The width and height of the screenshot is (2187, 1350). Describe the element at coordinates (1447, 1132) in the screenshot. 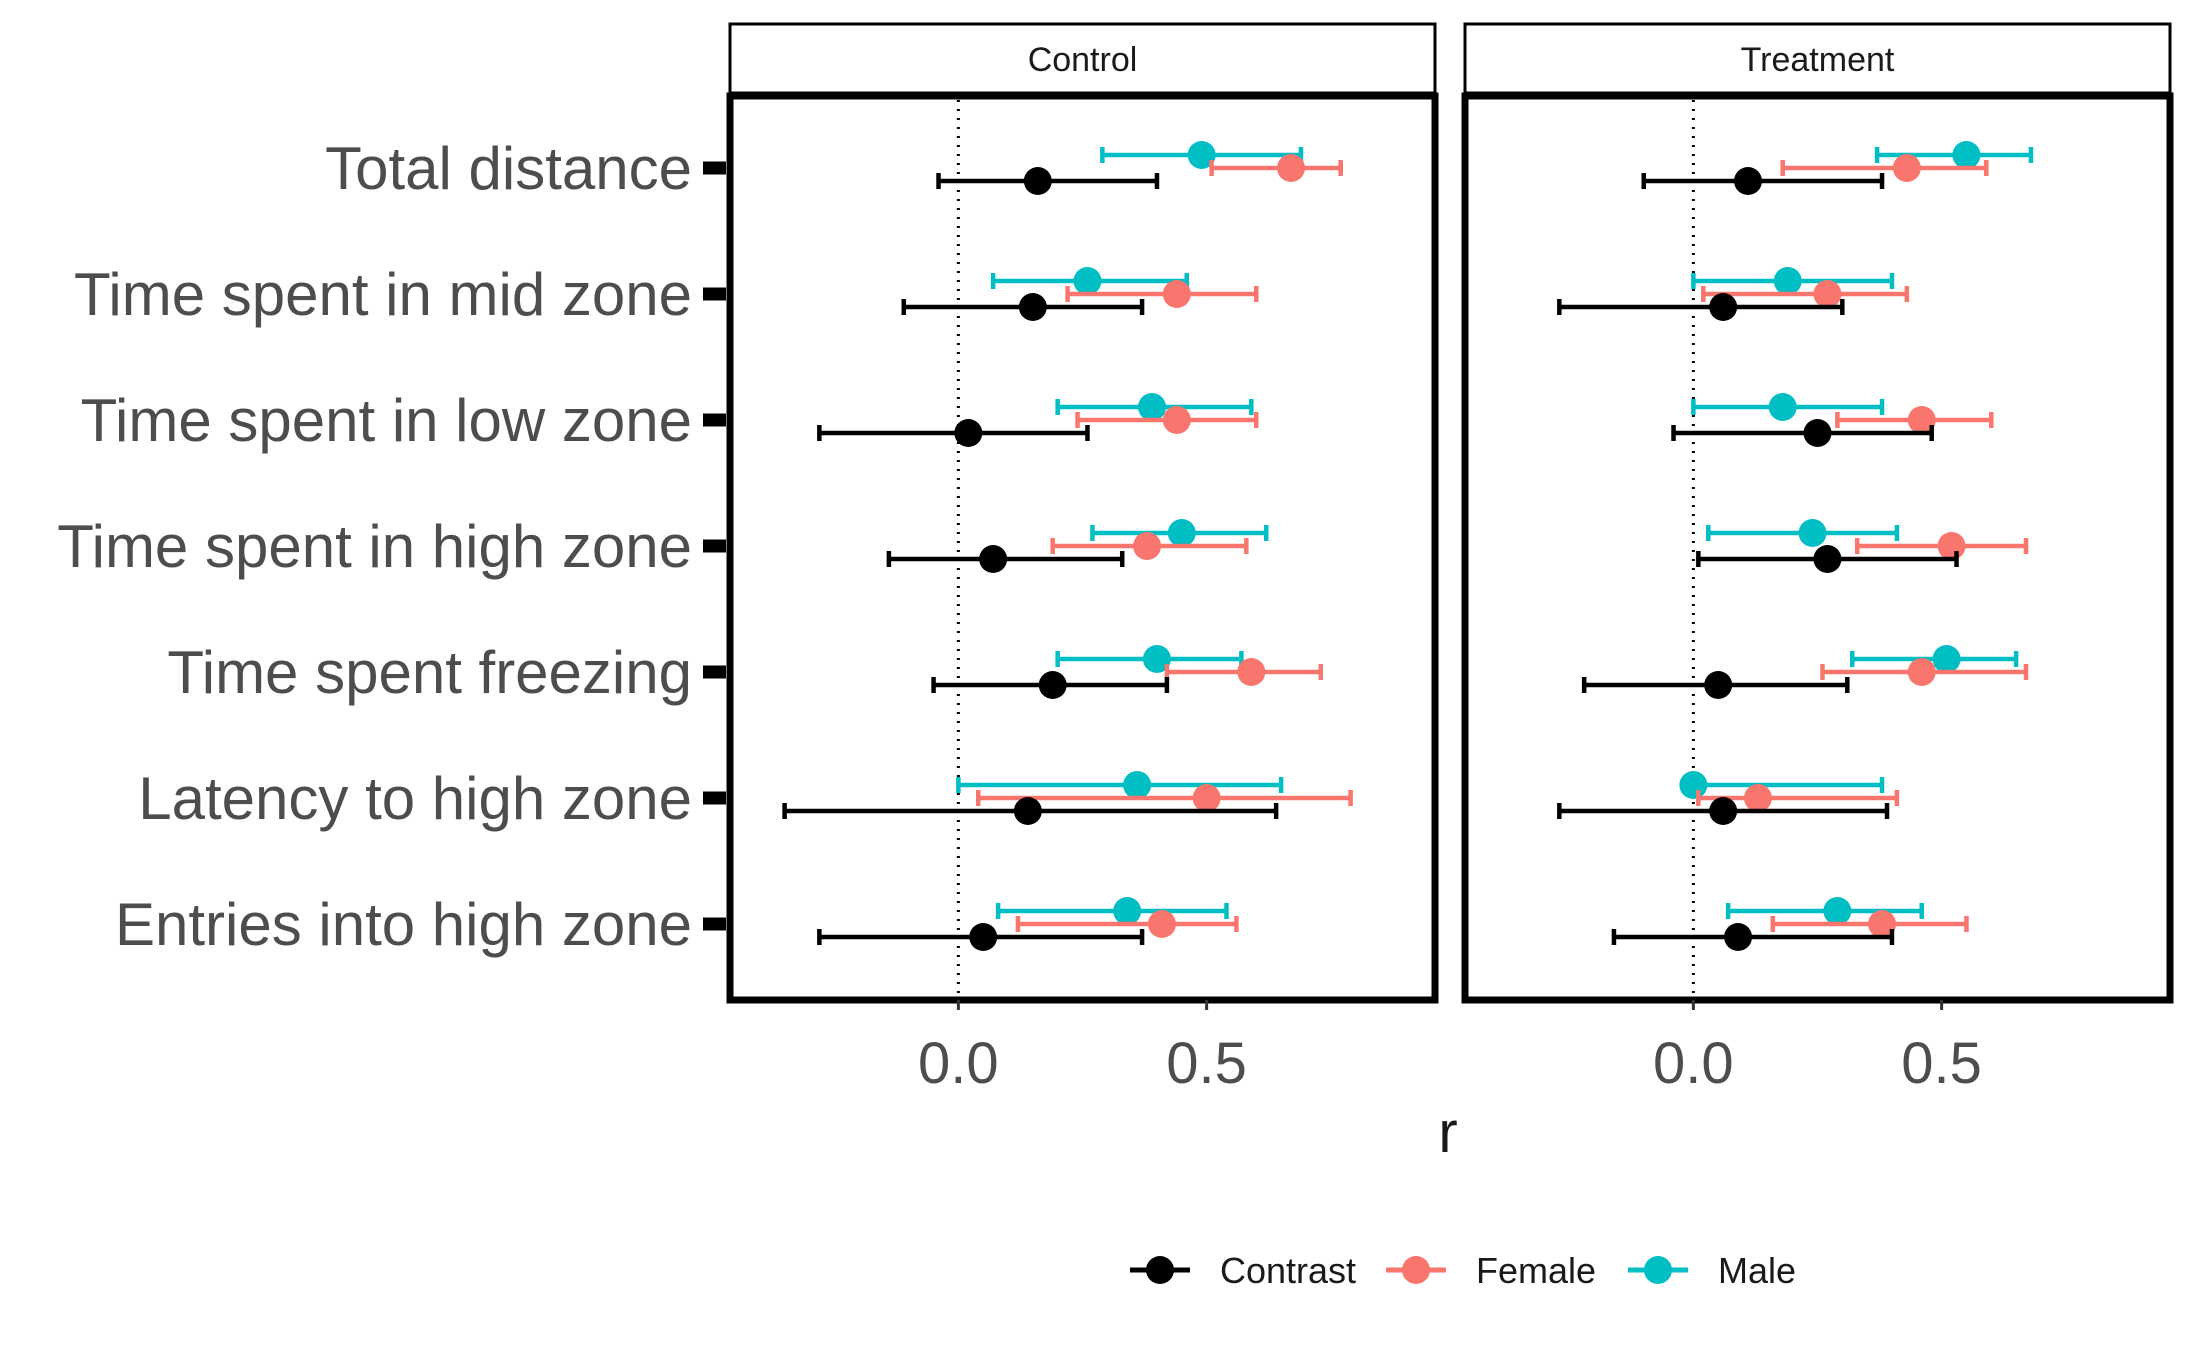

I see `x-axis-title: r` at that location.